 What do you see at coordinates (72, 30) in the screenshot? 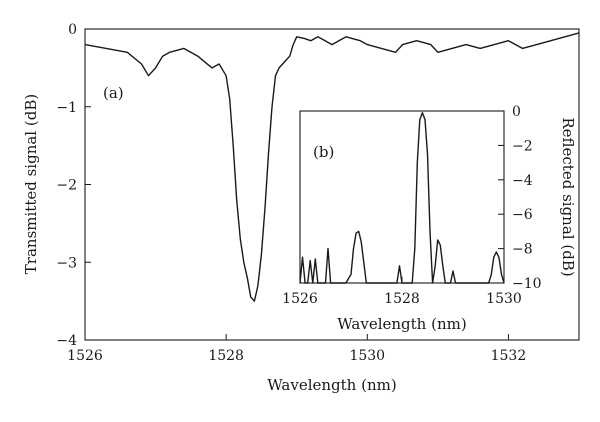
I see `main-y-tick-label: 0` at bounding box center [72, 30].